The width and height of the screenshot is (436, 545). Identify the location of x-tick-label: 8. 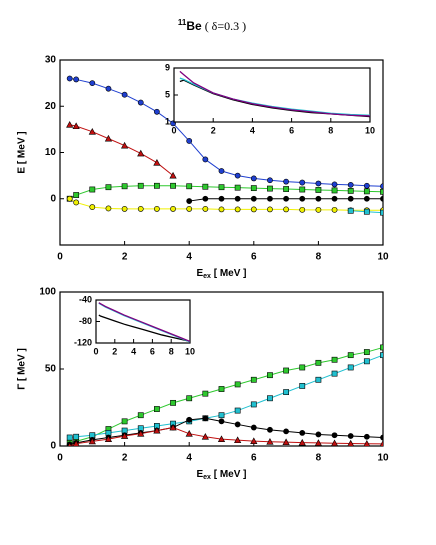
(319, 458).